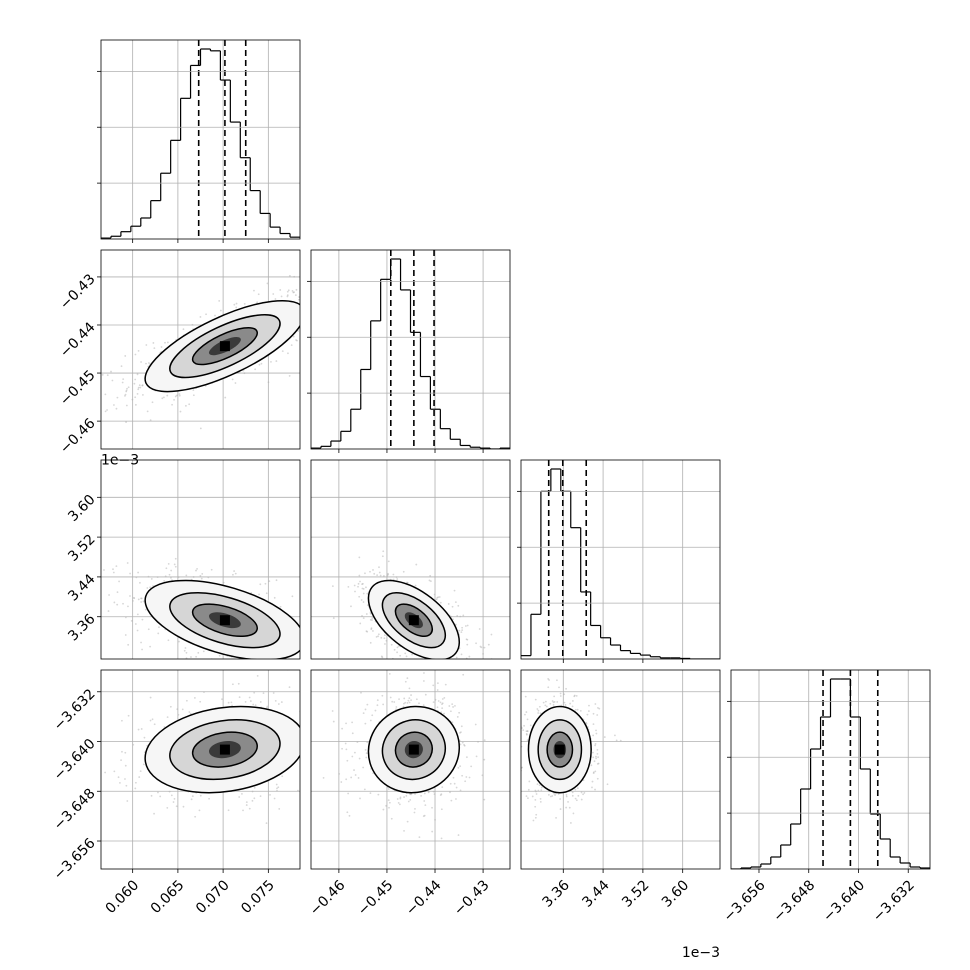 Image resolution: width=970 pixels, height=970 pixels. Describe the element at coordinates (120, 461) in the screenshot. I see `y-offset-label: 1e−3` at that location.